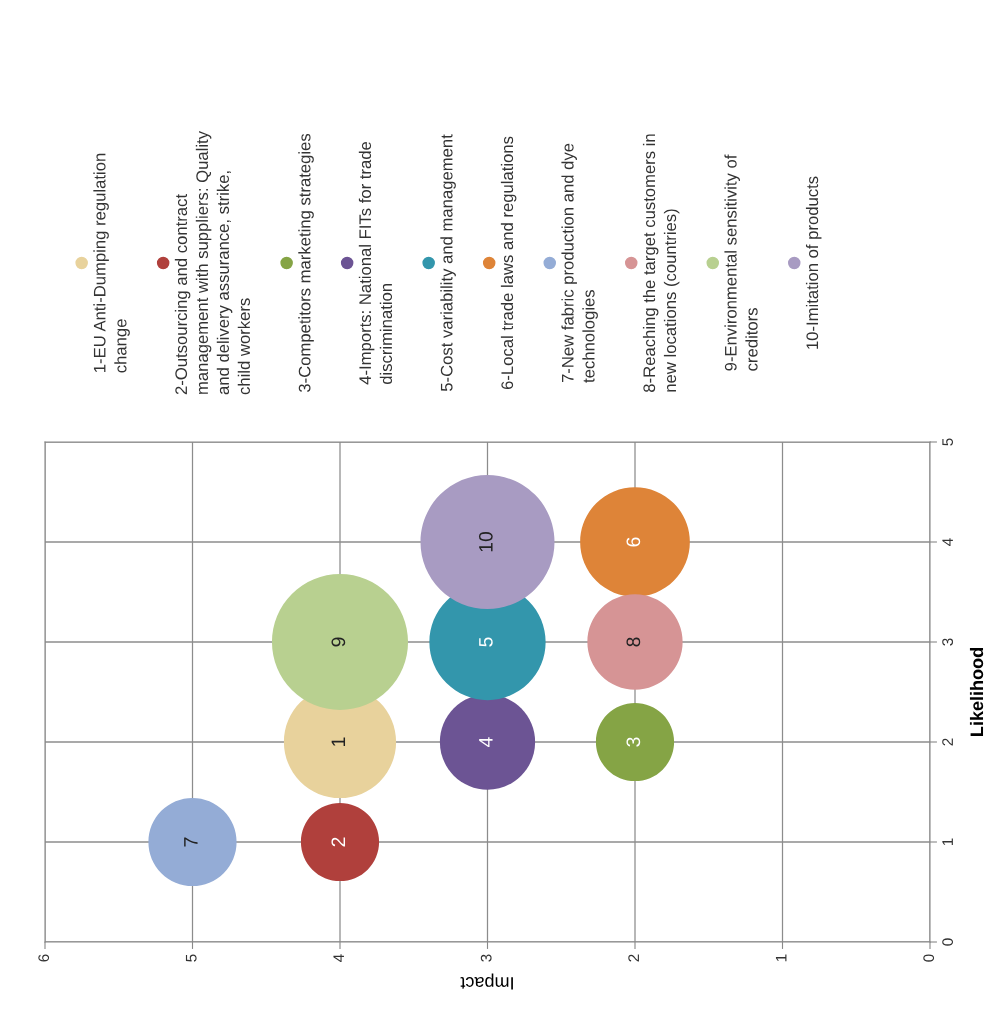 This screenshot has width=1002, height=1036. What do you see at coordinates (633, 958) in the screenshot?
I see `x-tick-label: 2` at bounding box center [633, 958].